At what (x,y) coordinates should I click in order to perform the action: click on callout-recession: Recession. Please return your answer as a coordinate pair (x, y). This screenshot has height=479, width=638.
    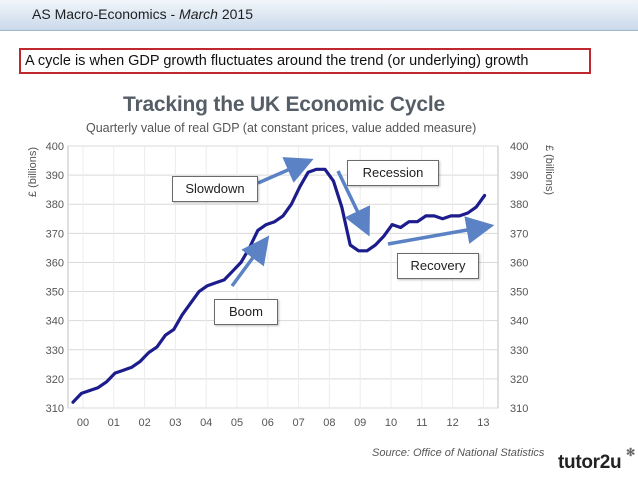
    Looking at the image, I should click on (393, 173).